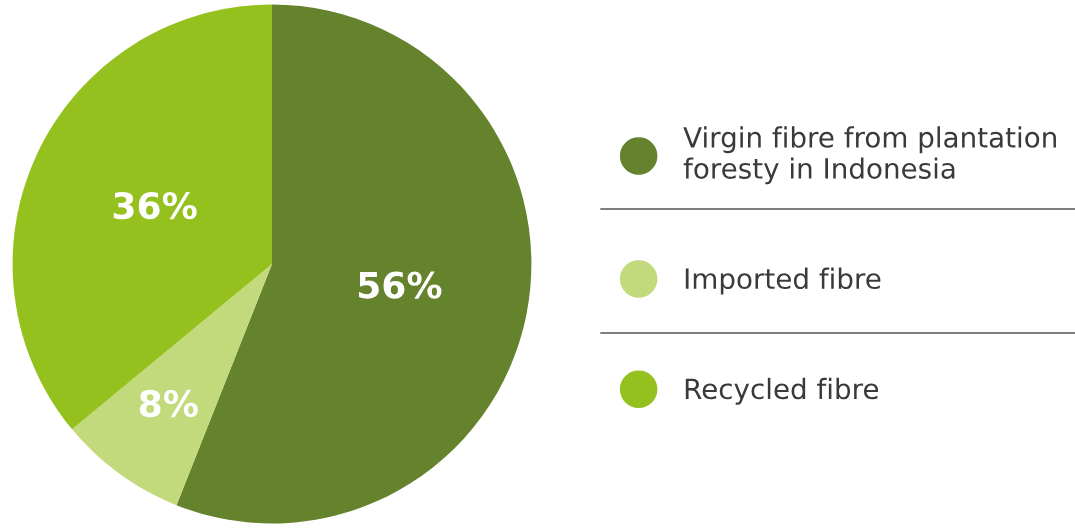 Image resolution: width=1075 pixels, height=531 pixels. I want to click on legend-label: Recycled fibre, so click(782, 391).